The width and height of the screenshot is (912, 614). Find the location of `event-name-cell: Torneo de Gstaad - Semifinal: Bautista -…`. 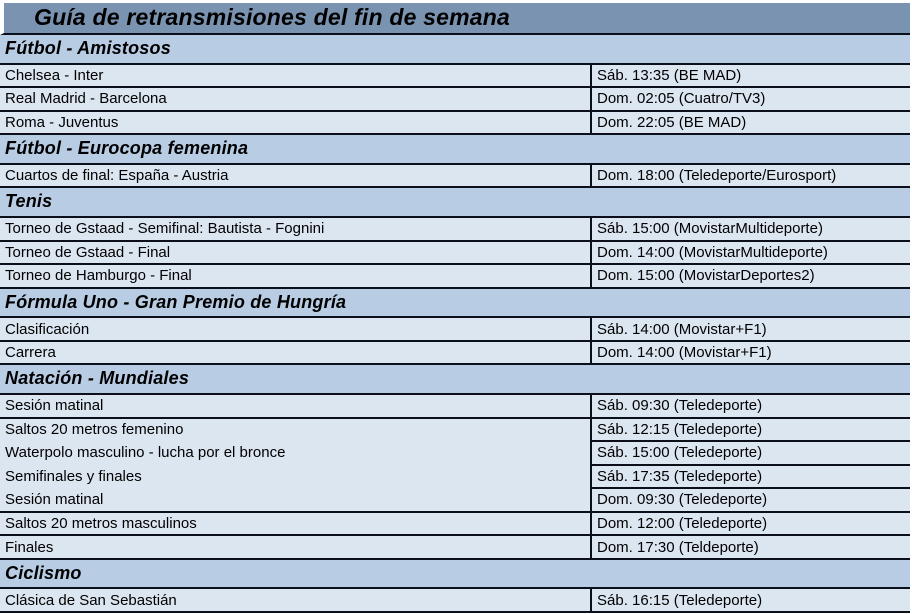

event-name-cell: Torneo de Gstaad - Semifinal: Bautista -… is located at coordinates (295, 230).